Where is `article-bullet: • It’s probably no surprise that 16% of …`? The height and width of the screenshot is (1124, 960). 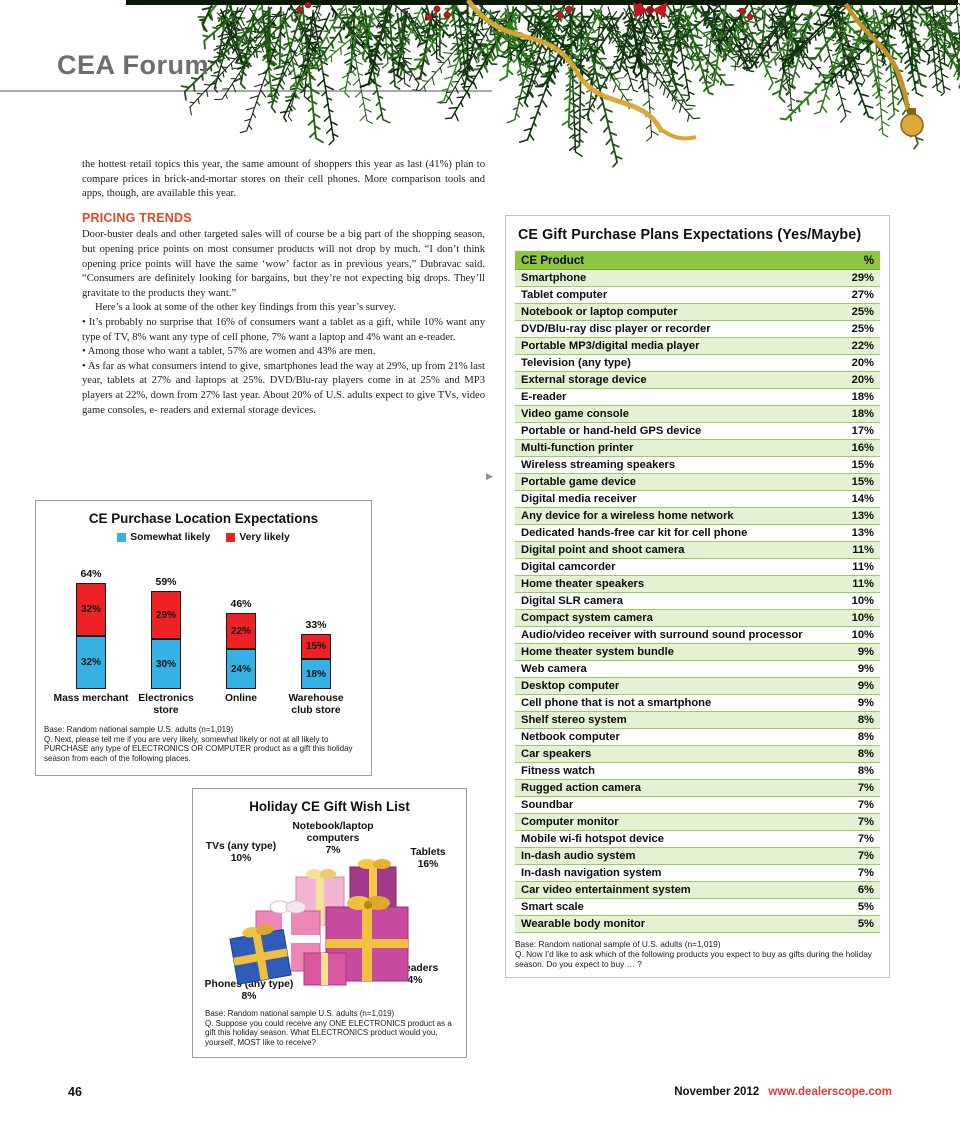 article-bullet: • It’s probably no surprise that 16% of … is located at coordinates (283, 329).